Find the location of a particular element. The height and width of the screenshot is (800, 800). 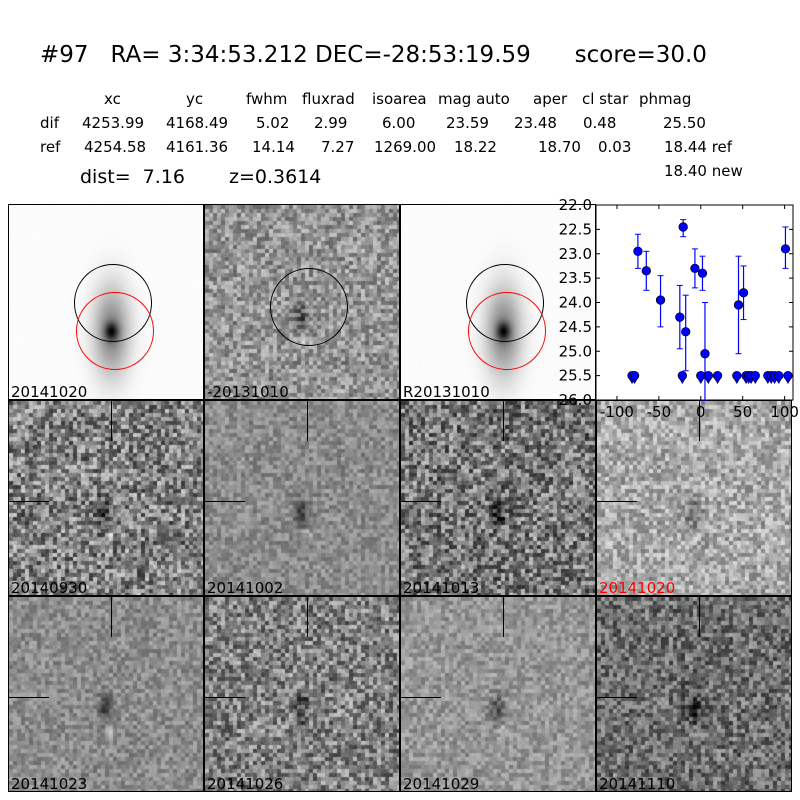

column-header: aper is located at coordinates (550, 99).